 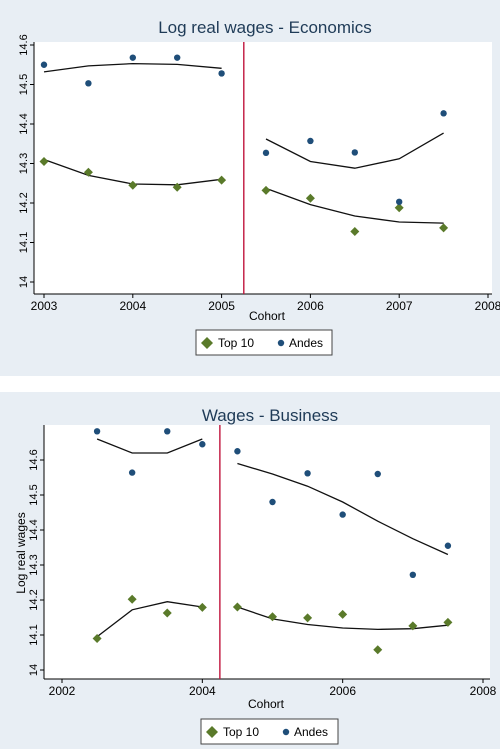 I want to click on x-tick-label: 2002, so click(x=62, y=691).